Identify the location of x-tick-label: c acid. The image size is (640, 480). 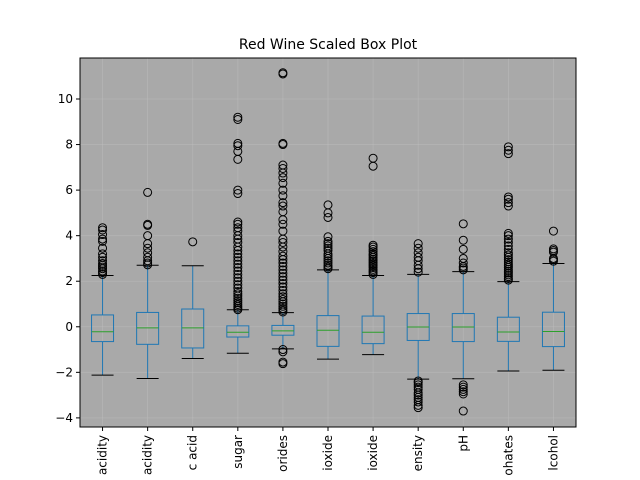
(193, 452).